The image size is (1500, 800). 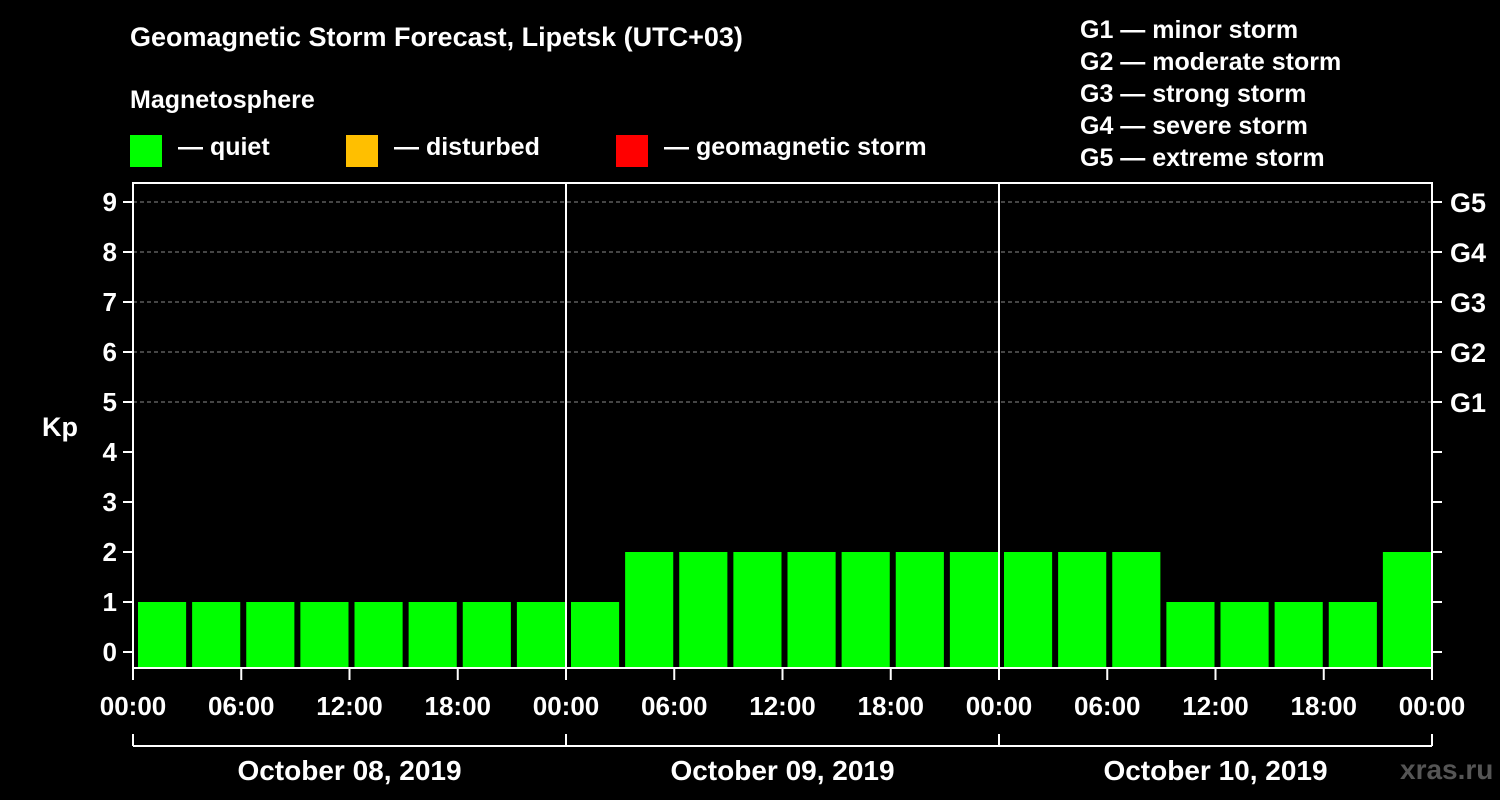 I want to click on y-tick-label: 6, so click(x=110, y=352).